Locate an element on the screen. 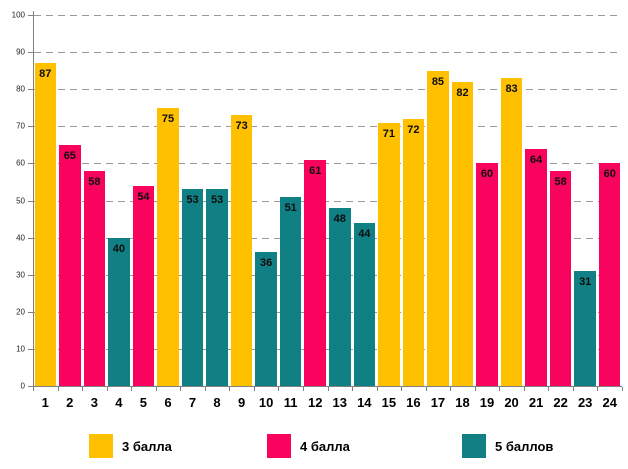 This screenshot has width=628, height=469. bar-value-label: 82 is located at coordinates (462, 92).